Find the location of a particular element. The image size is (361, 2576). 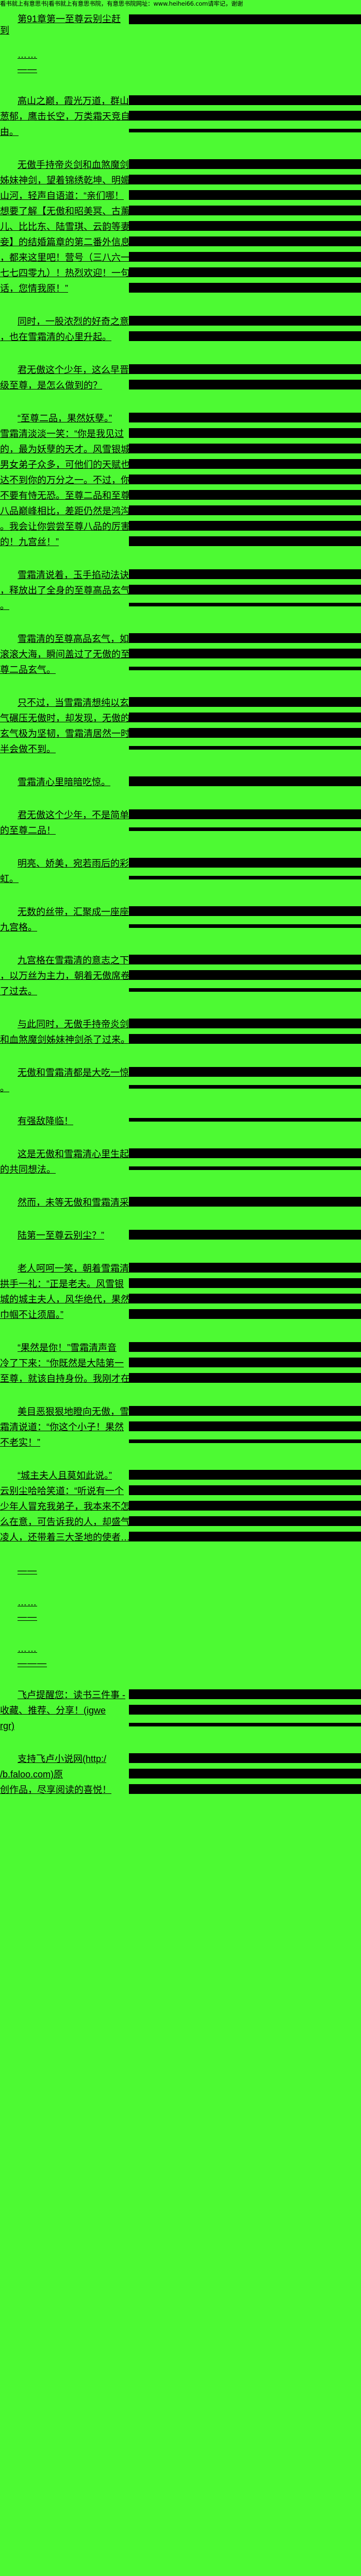

line-text: 君无傲这个少年，这么早晋 is located at coordinates (73, 370).